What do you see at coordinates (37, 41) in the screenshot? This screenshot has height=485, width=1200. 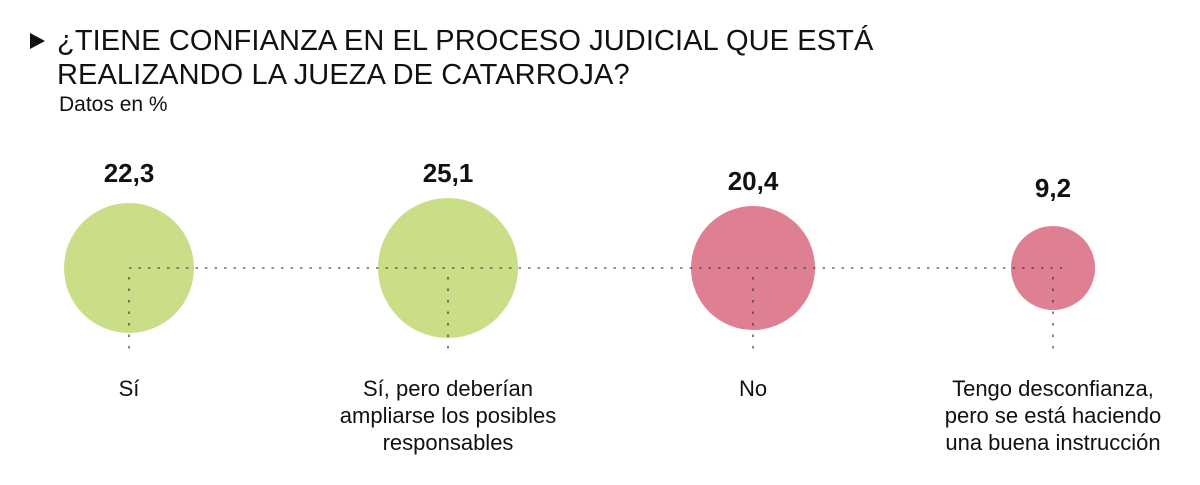 I see `play-arrow-icon` at bounding box center [37, 41].